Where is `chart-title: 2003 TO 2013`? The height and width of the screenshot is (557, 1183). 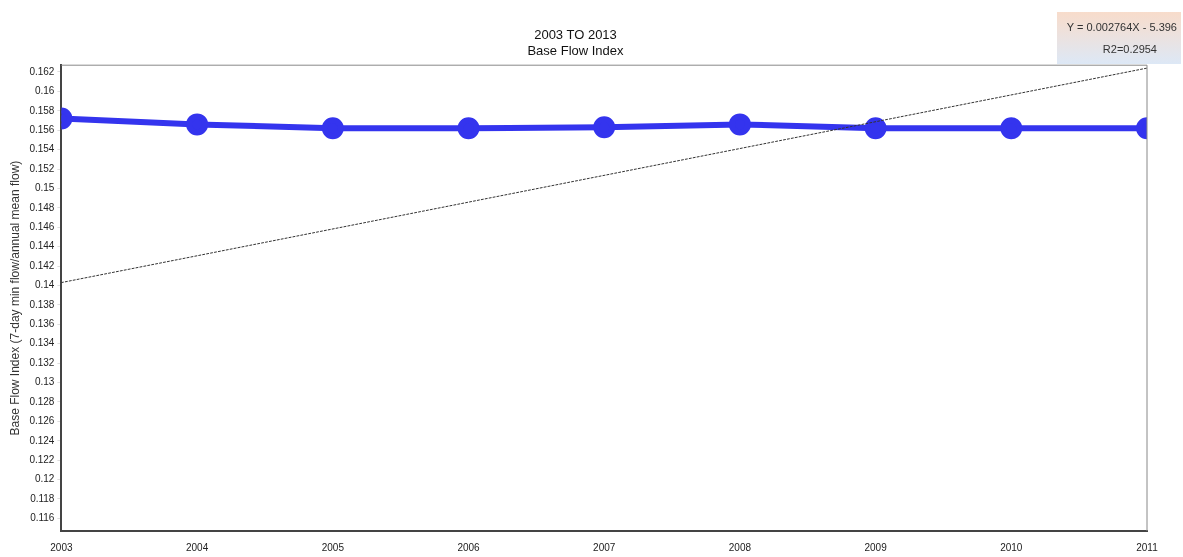
chart-title: 2003 TO 2013 is located at coordinates (575, 35).